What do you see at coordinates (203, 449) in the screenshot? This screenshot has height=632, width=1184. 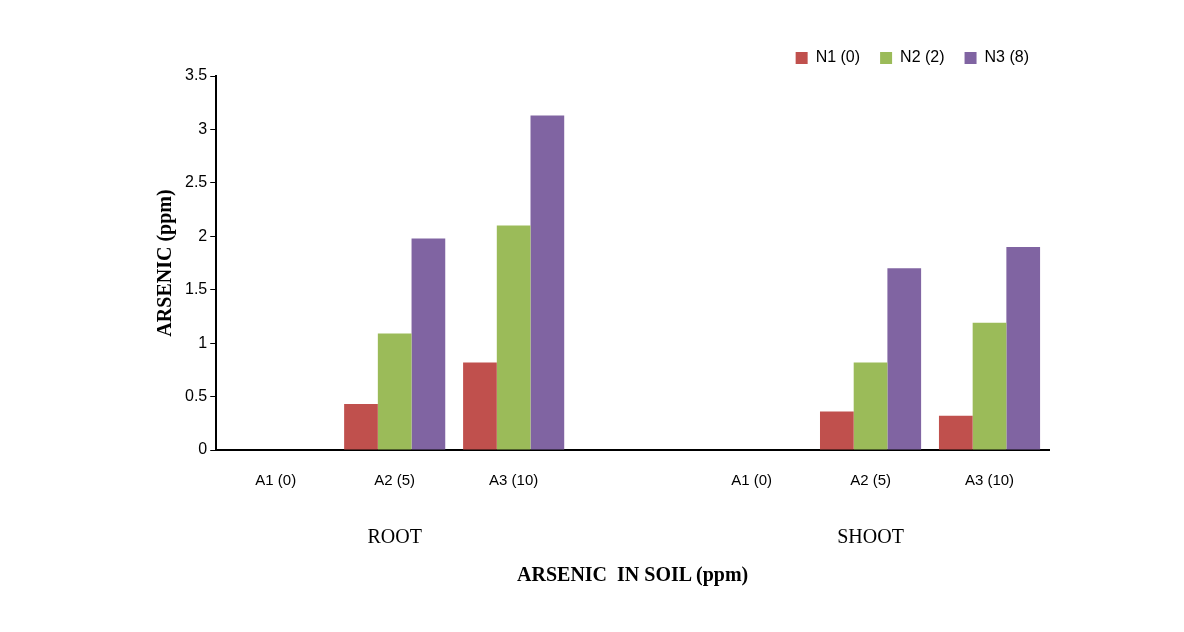 I see `y-tick-label: 0` at bounding box center [203, 449].